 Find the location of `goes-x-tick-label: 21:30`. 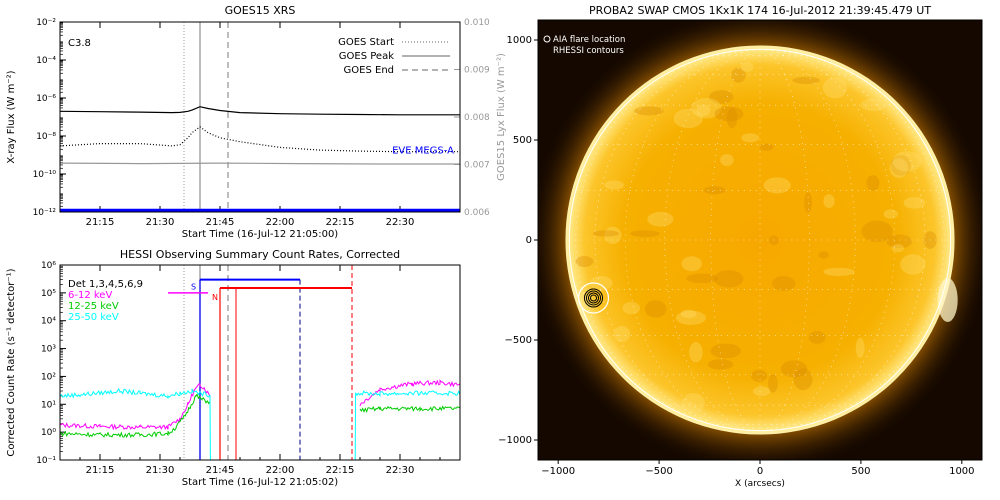

goes-x-tick-label: 21:30 is located at coordinates (160, 222).